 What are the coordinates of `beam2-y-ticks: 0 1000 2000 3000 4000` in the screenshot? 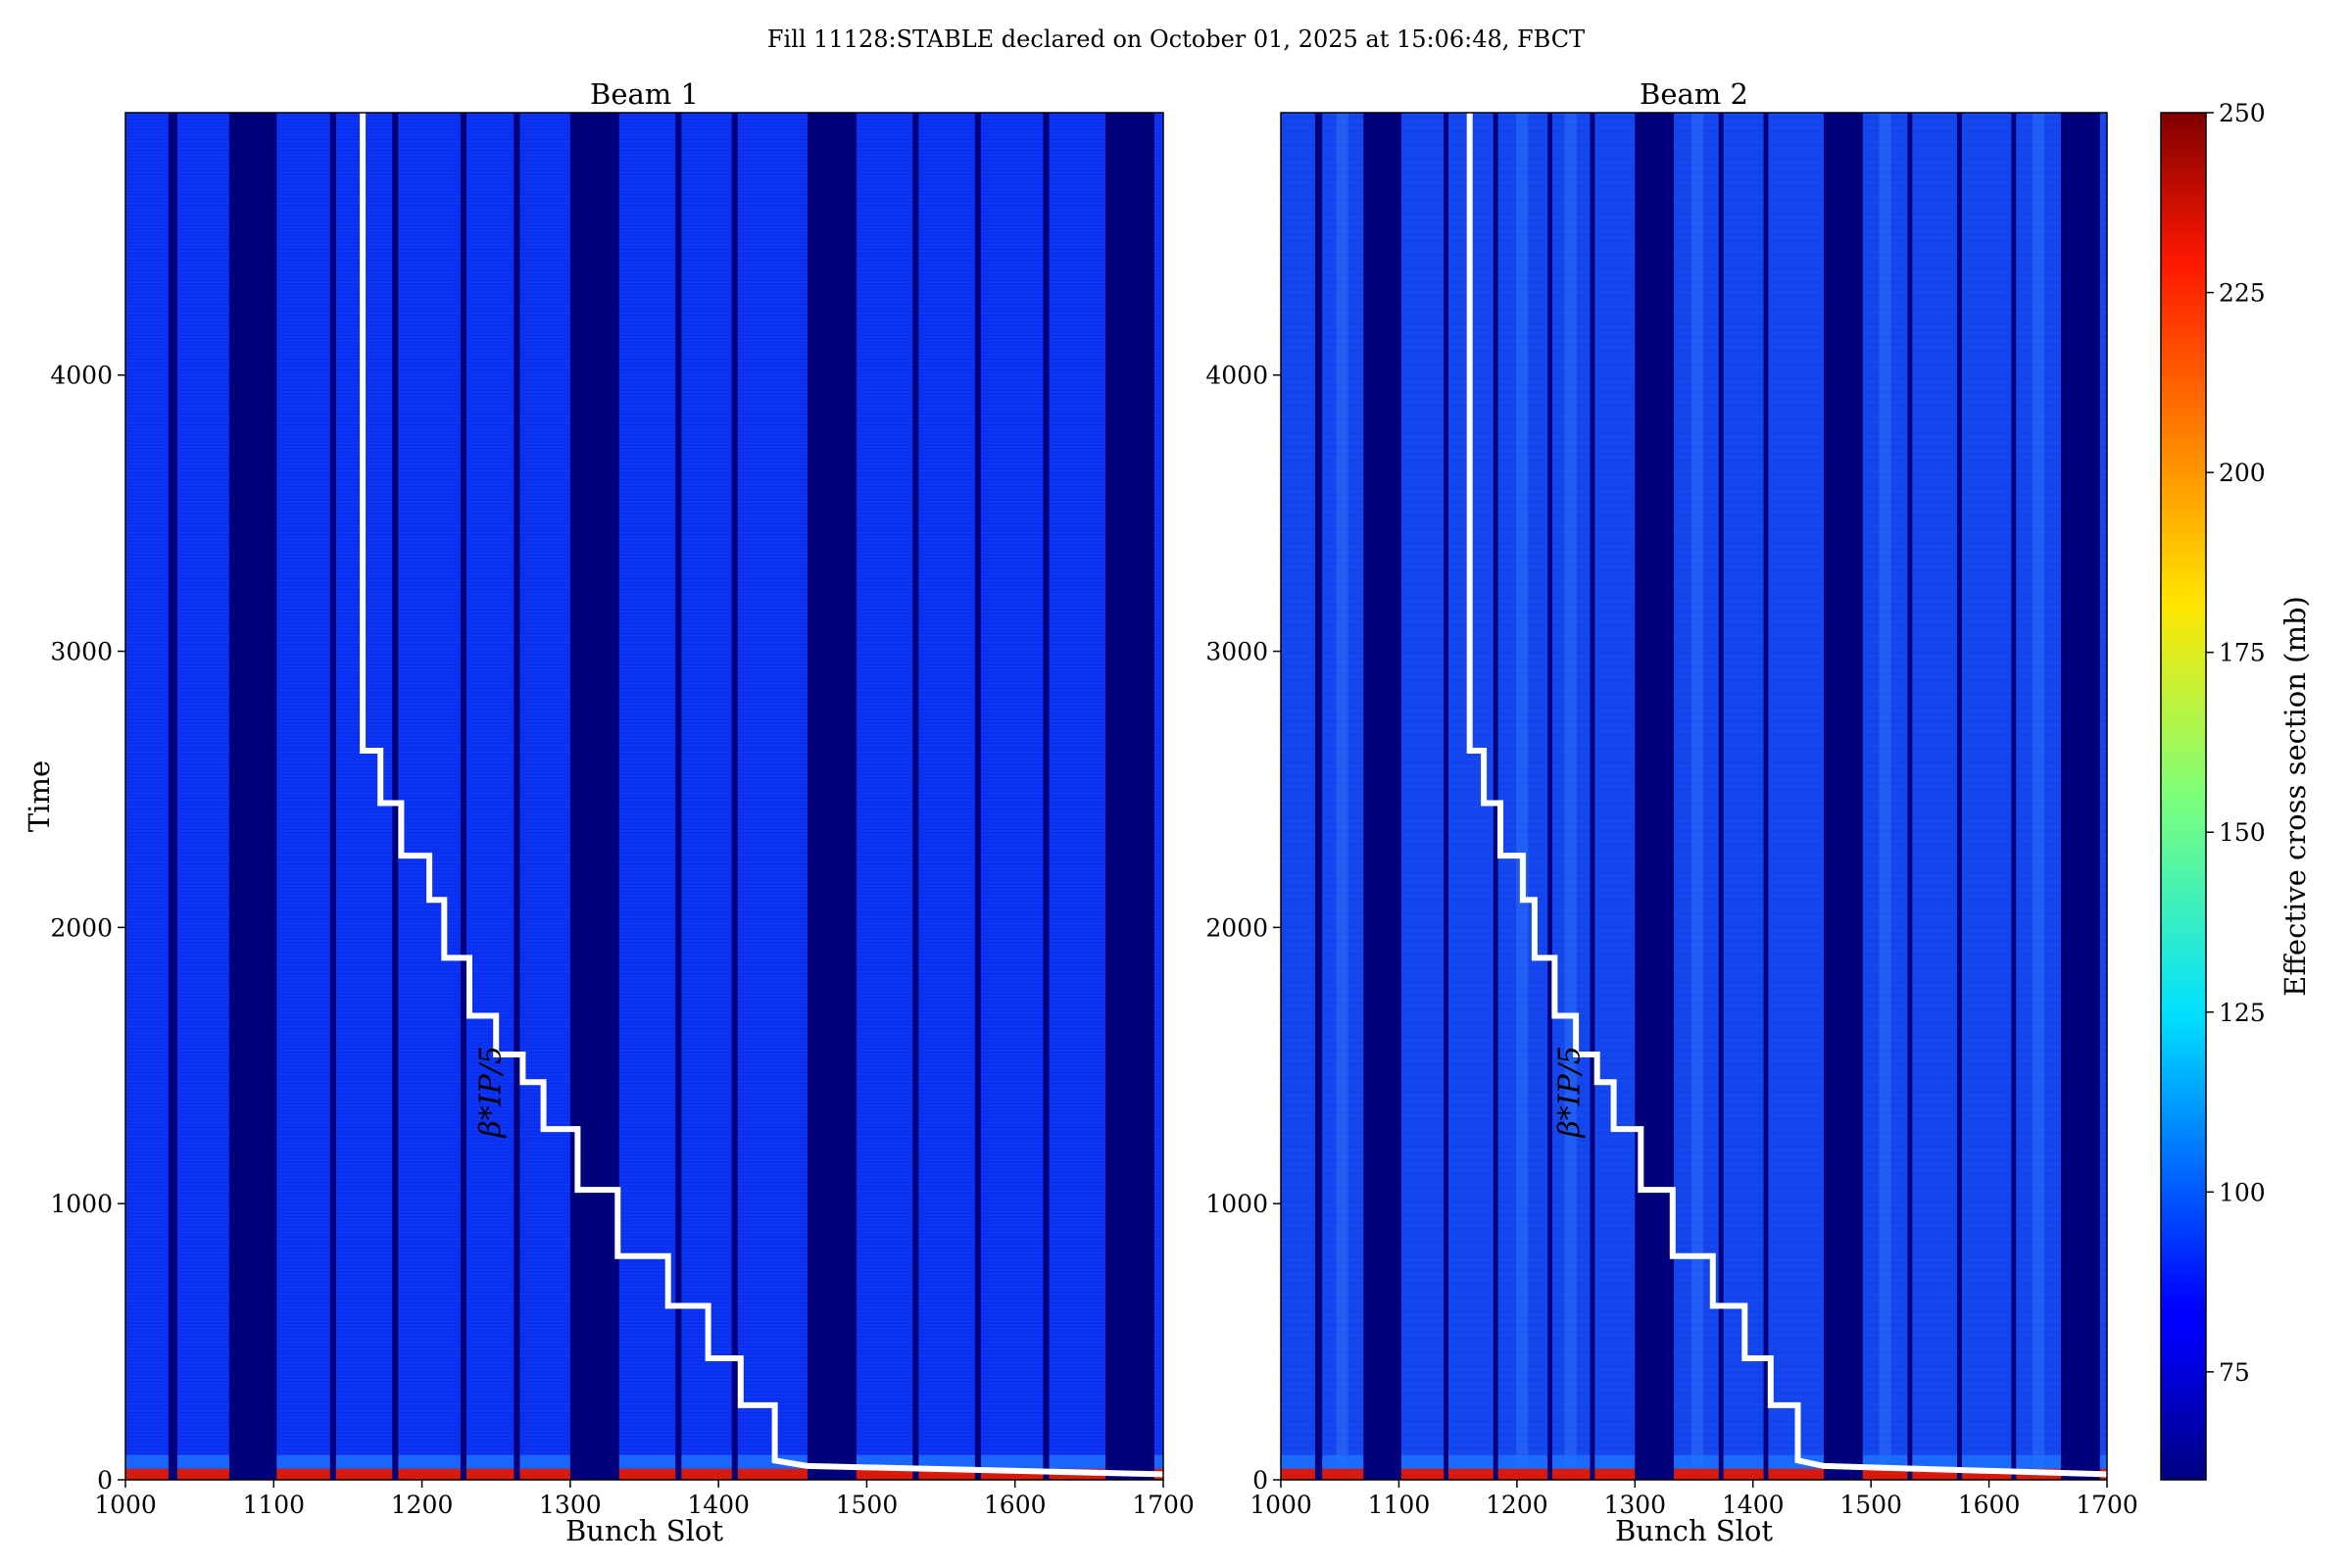 It's located at (1243, 928).